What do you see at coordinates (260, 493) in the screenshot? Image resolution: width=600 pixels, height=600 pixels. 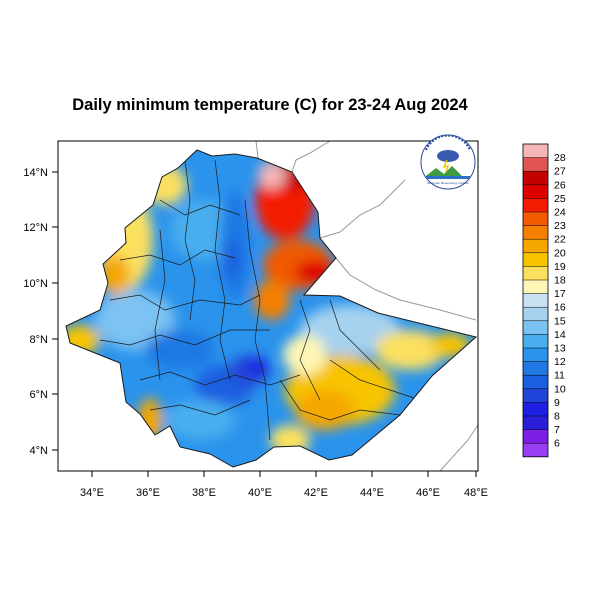 I see `x-tick-label: 40°E` at bounding box center [260, 493].